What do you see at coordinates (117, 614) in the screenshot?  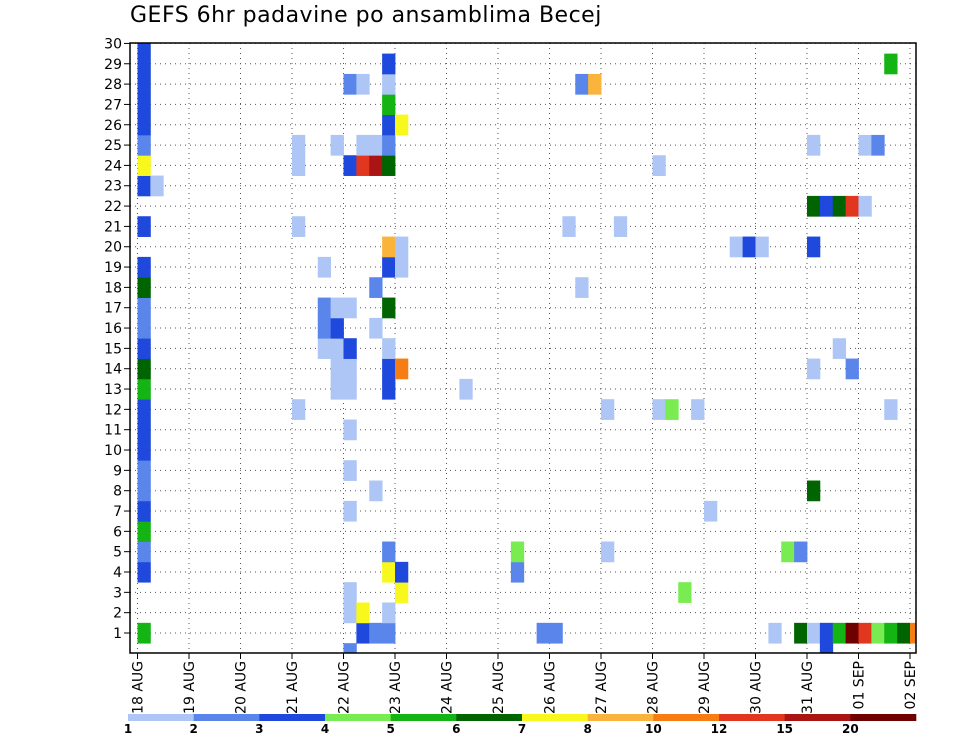 I see `y-tick-label: 2` at bounding box center [117, 614].